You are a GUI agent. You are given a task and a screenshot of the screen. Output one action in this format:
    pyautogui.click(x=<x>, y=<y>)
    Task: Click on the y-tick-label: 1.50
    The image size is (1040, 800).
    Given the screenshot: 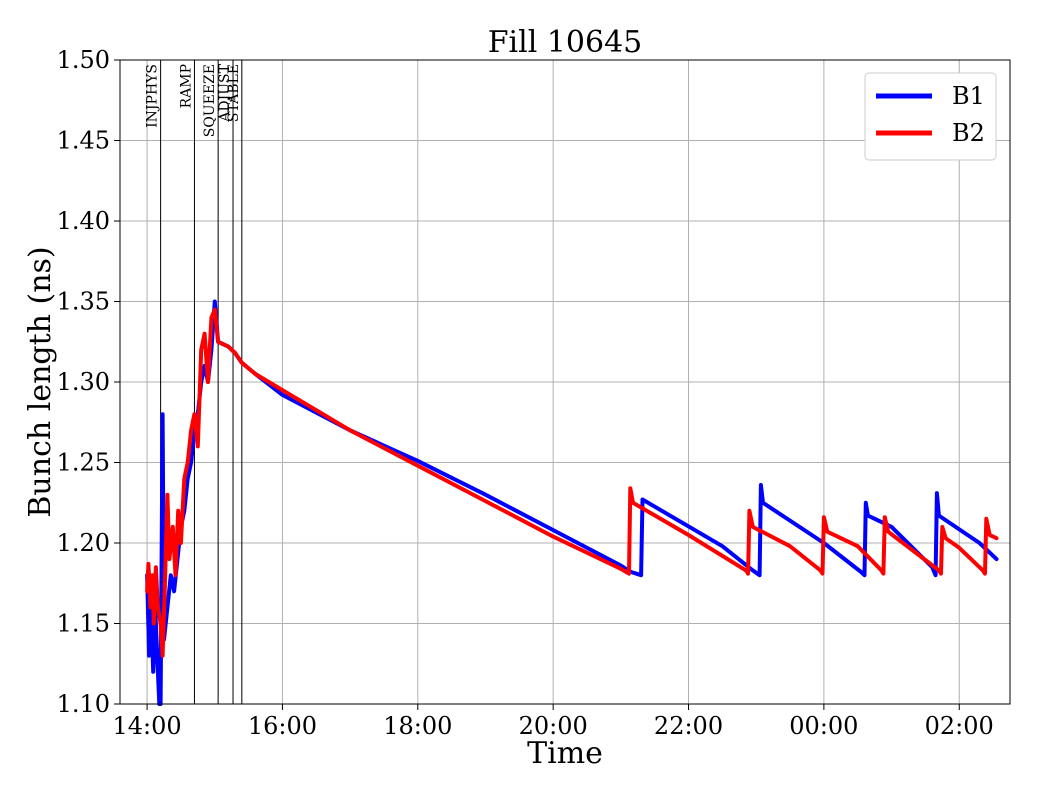 What is the action you would take?
    pyautogui.click(x=83, y=60)
    